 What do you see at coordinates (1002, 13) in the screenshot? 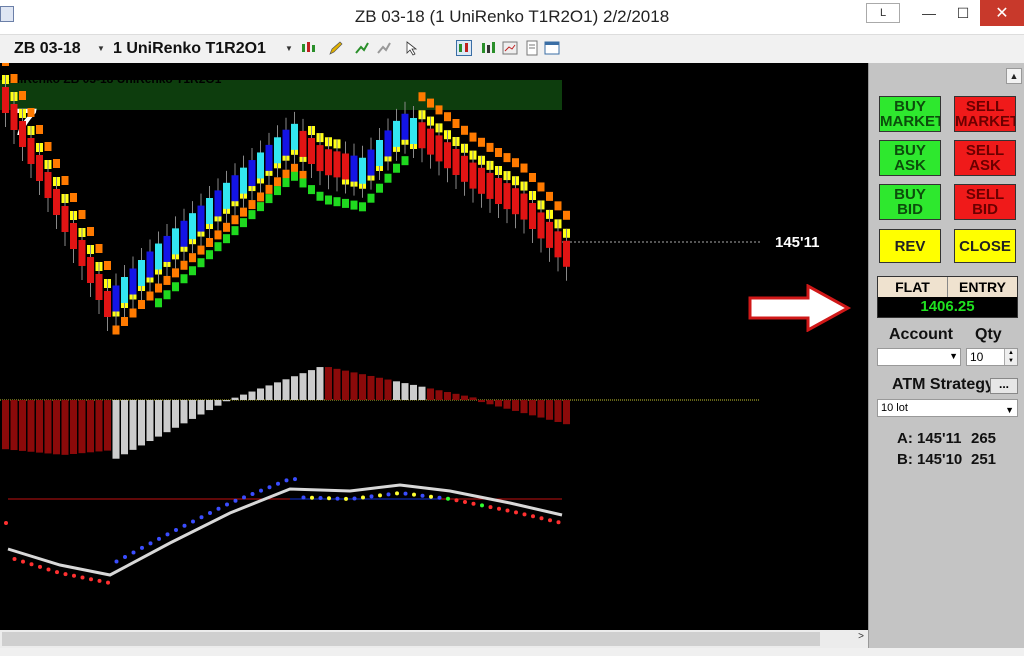
I see `close-icon: ✕` at bounding box center [1002, 13].